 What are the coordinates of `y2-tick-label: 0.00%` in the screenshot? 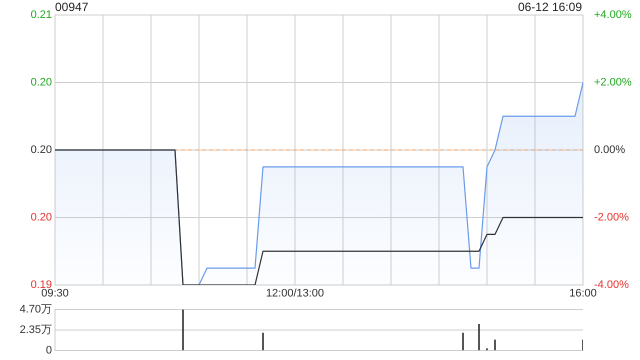 It's located at (610, 150).